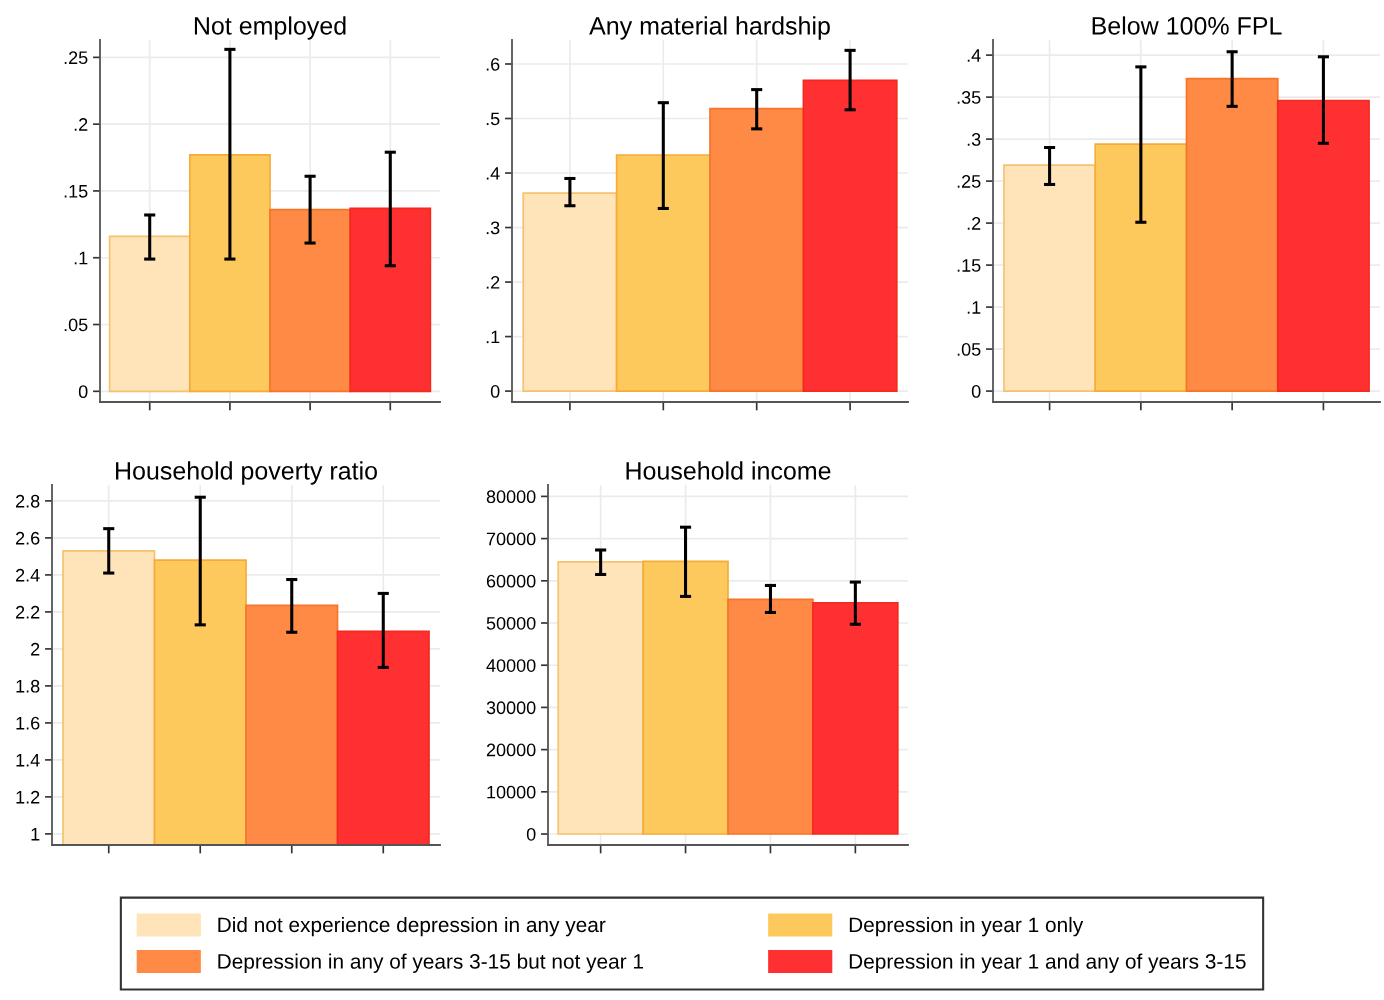 The width and height of the screenshot is (1384, 1000). What do you see at coordinates (511, 581) in the screenshot?
I see `y-tick-label: 60000` at bounding box center [511, 581].